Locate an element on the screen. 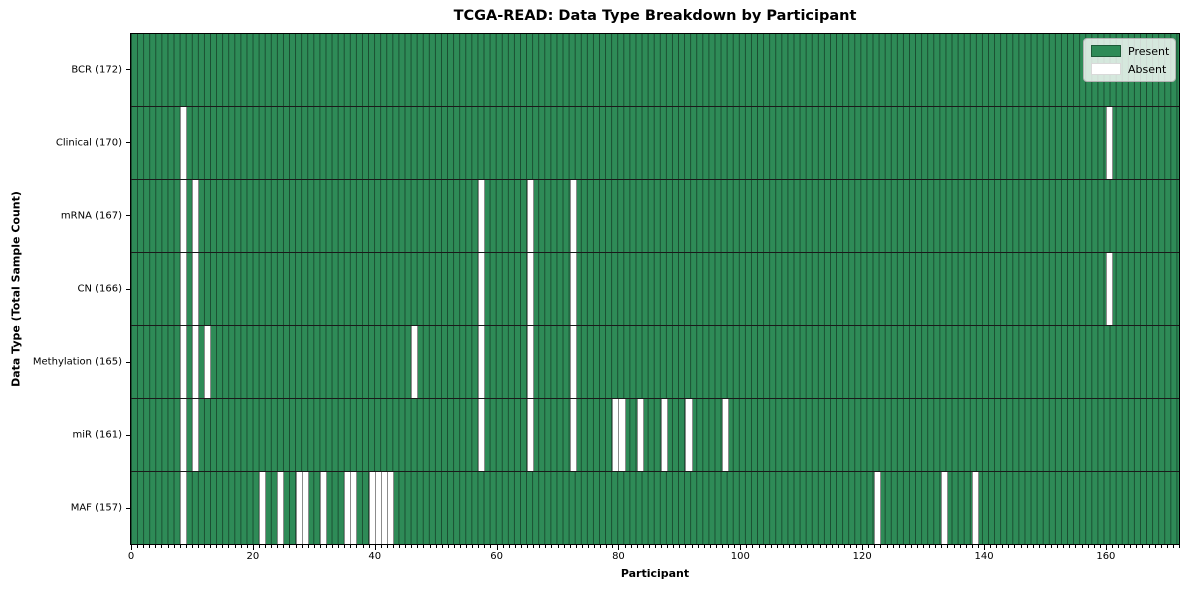  legend-present-label: Present is located at coordinates (1149, 51).